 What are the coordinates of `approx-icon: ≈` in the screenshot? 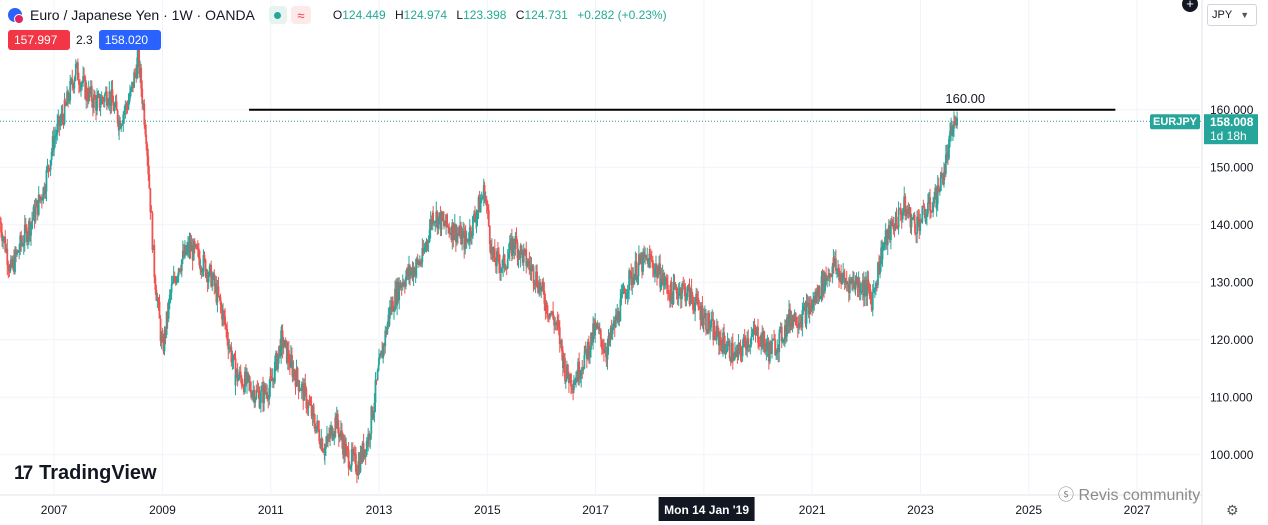 It's located at (300, 15).